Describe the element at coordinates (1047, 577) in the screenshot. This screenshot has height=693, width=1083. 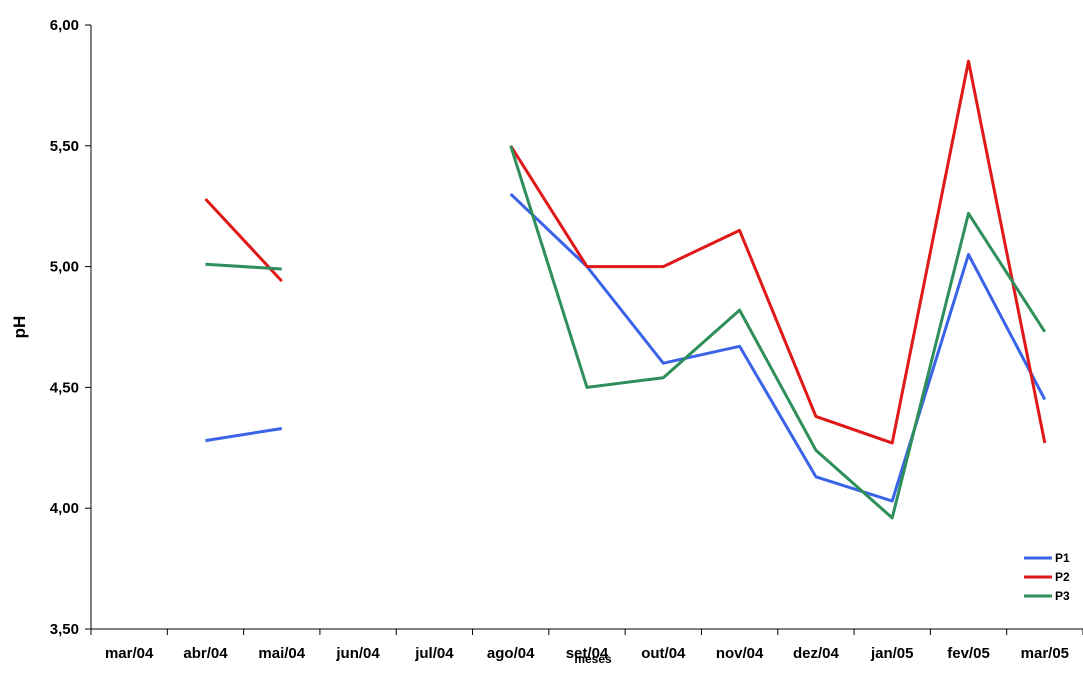
I see `legend: P1 P2 P3` at that location.